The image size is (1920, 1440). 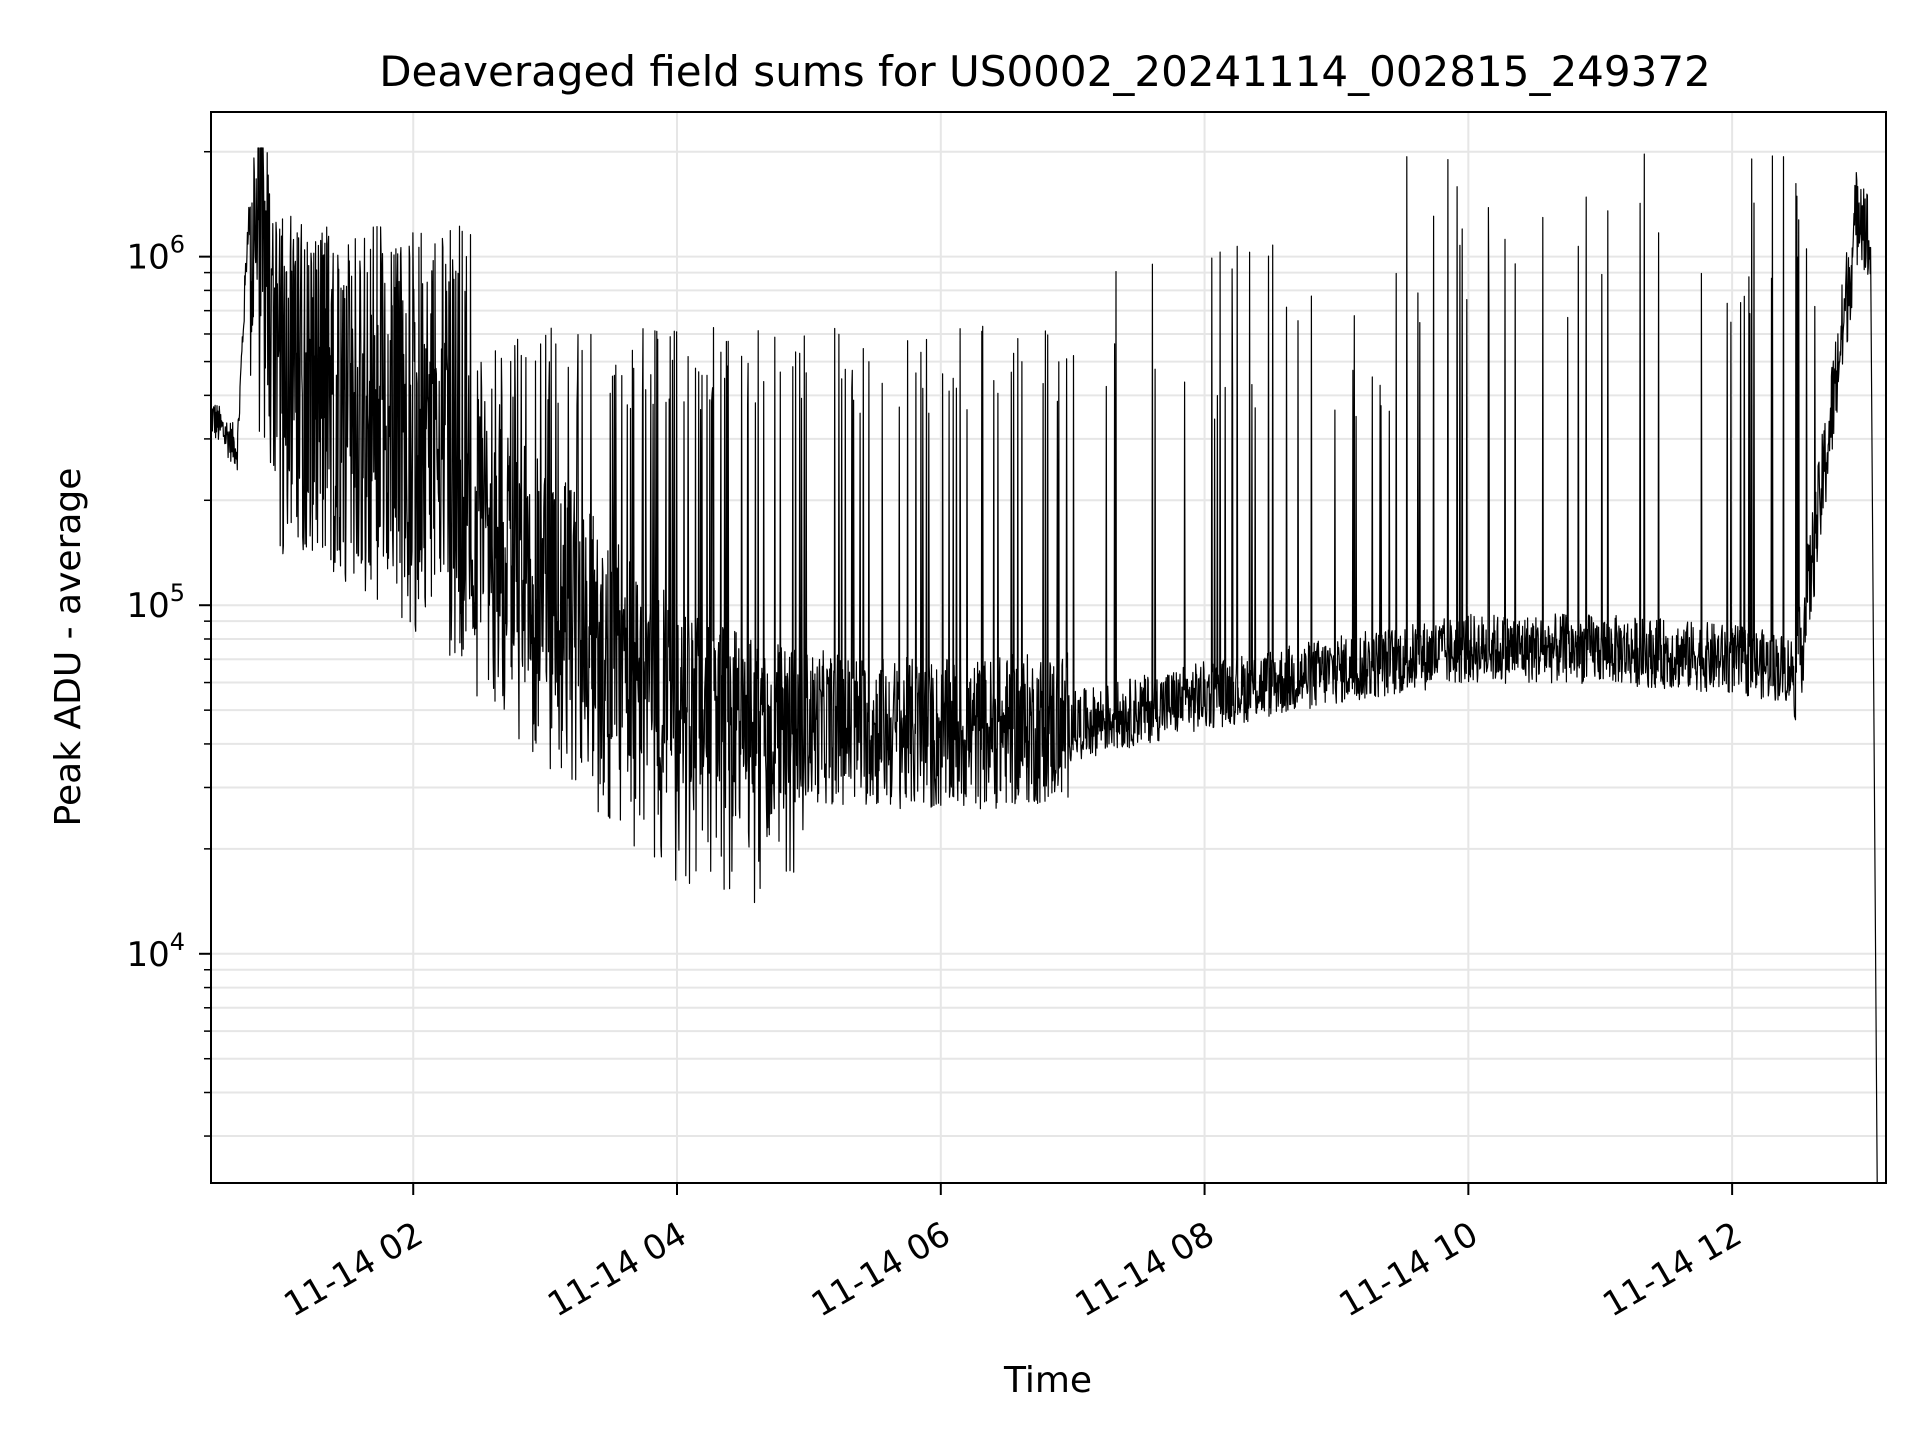 I want to click on y-axis-label: Peak ADU - average, so click(x=68, y=647).